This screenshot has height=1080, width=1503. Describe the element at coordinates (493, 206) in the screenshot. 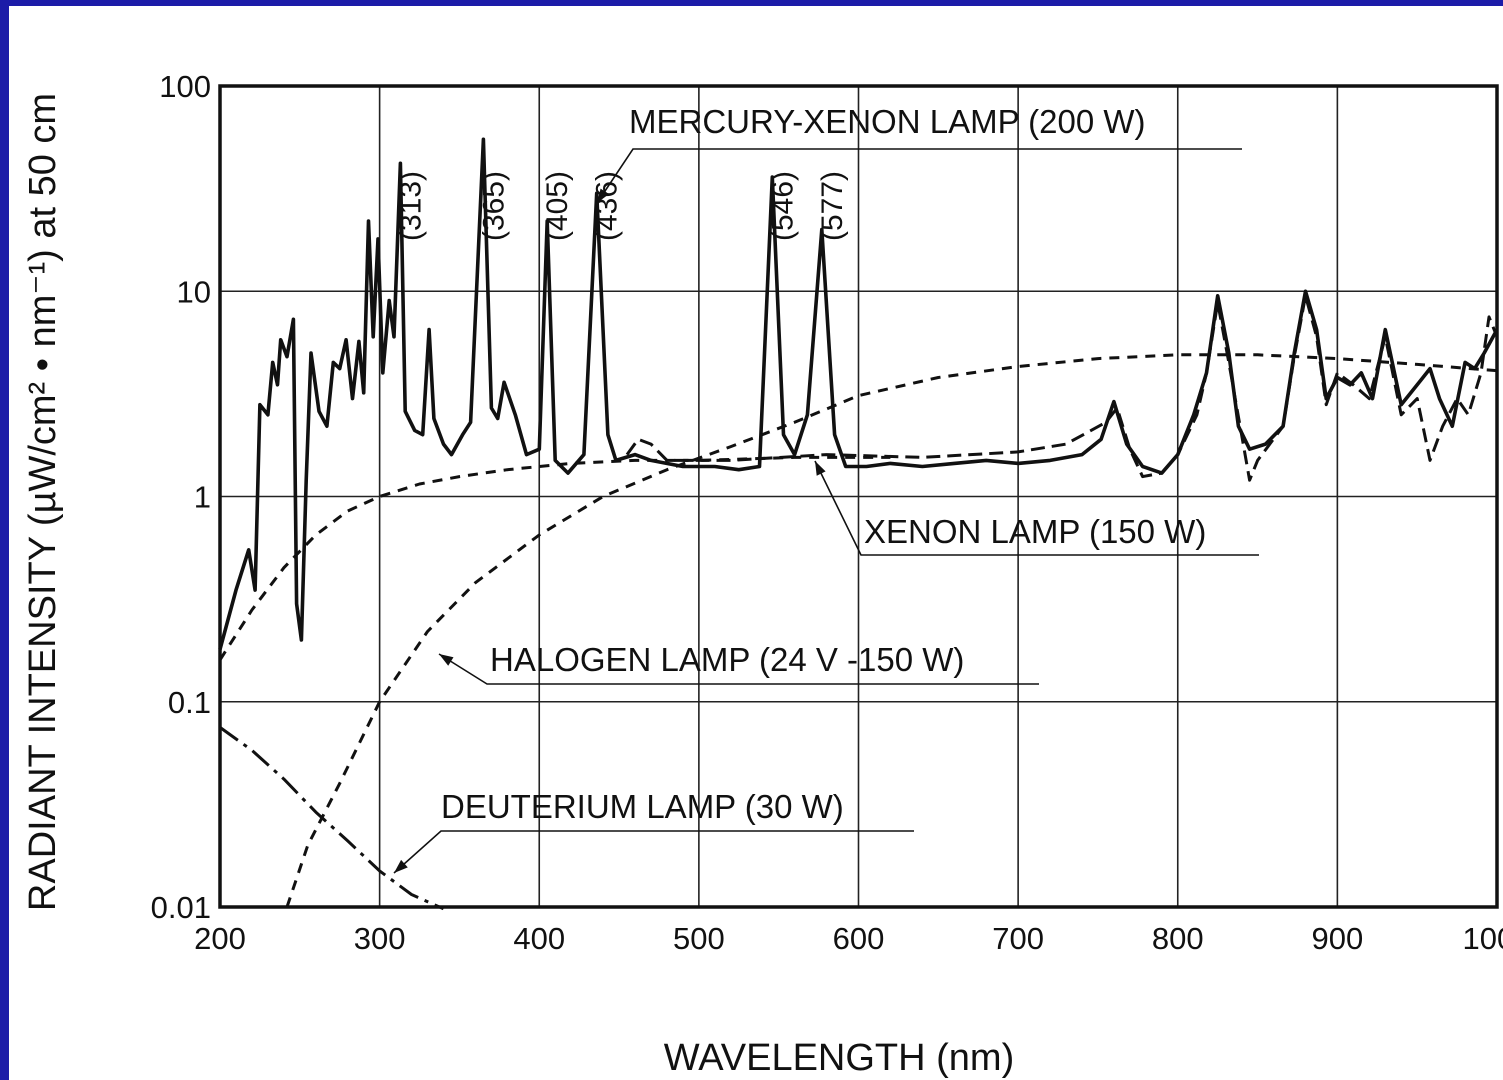

I see `peak-label: (365)` at that location.